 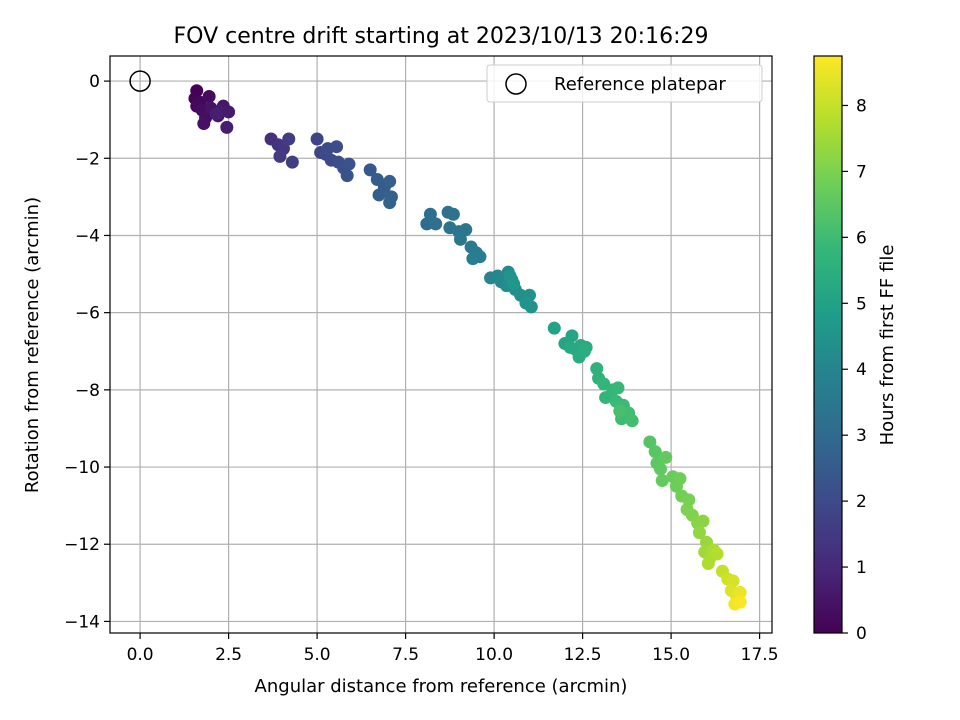 What do you see at coordinates (861, 502) in the screenshot?
I see `colorbar-tick-label: 2` at bounding box center [861, 502].